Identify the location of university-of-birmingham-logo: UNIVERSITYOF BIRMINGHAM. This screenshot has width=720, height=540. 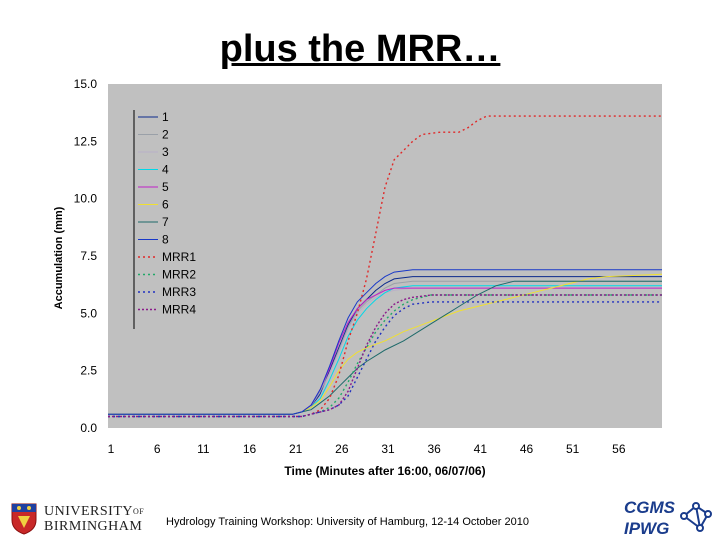
(77, 519).